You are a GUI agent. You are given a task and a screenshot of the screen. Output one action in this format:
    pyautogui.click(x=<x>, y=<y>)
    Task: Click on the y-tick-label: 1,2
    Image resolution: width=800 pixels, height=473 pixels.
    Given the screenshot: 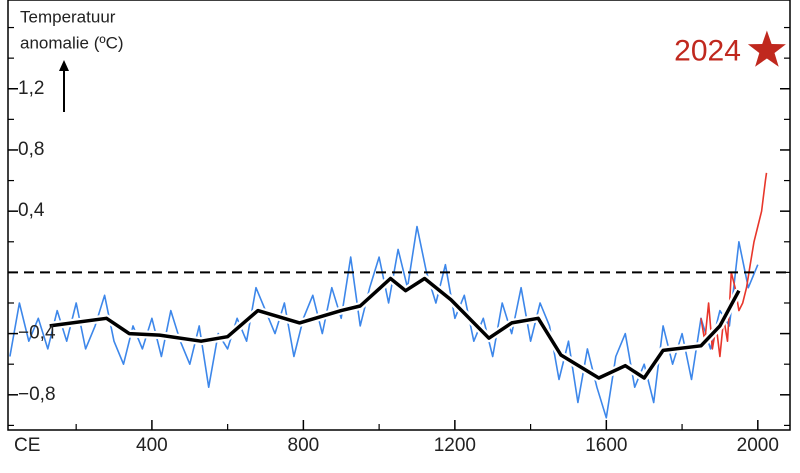 What is the action you would take?
    pyautogui.click(x=31, y=88)
    